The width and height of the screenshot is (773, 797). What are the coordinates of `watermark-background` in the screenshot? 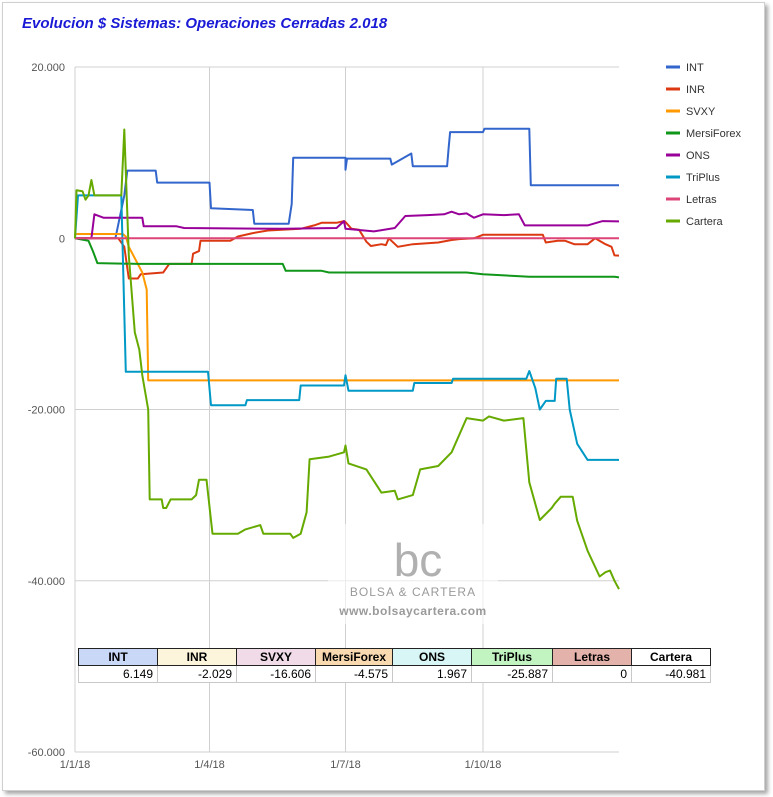 It's located at (413, 574).